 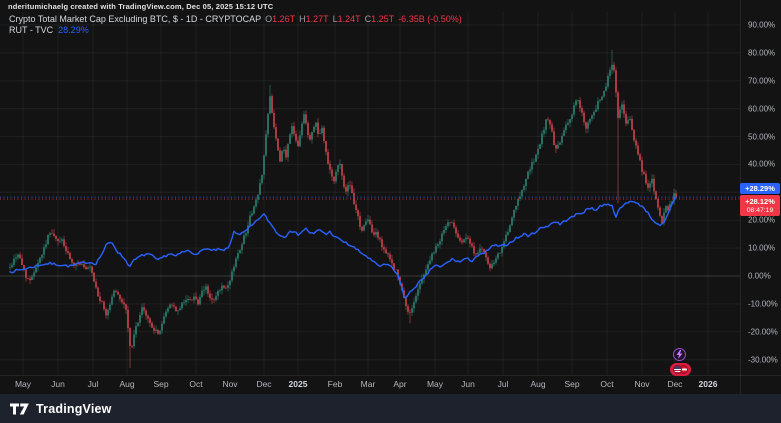 I want to click on compare-price-text: +28.29%, so click(x=760, y=188).